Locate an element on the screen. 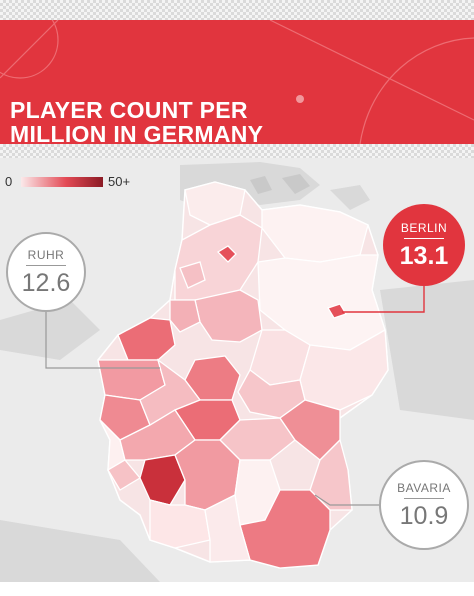  header-pattern-top is located at coordinates (237, 10).